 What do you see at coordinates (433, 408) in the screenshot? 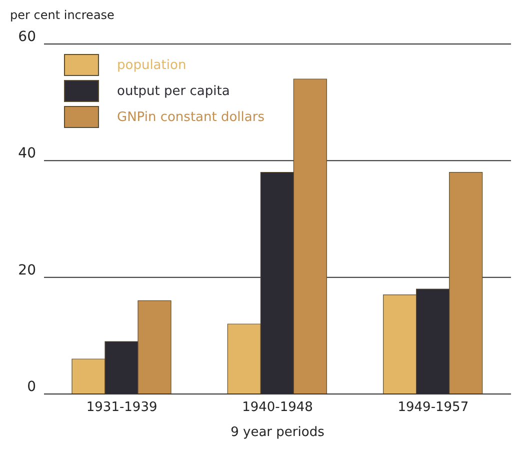
I see `x-tick-label: 1949-1957` at bounding box center [433, 408].